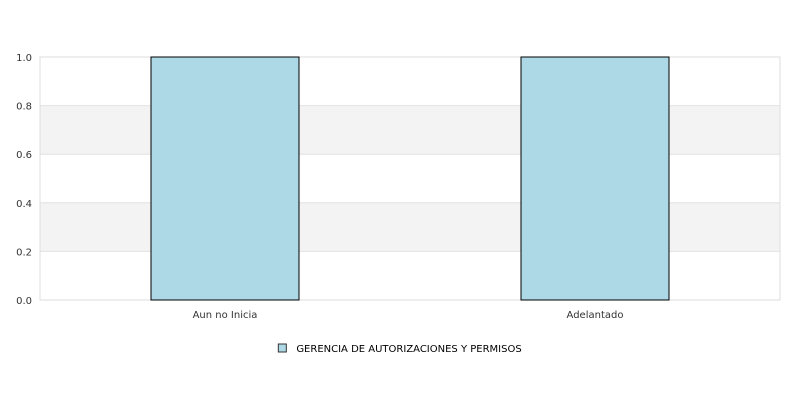 The image size is (800, 400). Describe the element at coordinates (24, 252) in the screenshot. I see `y-tick-label: 0.2` at that location.